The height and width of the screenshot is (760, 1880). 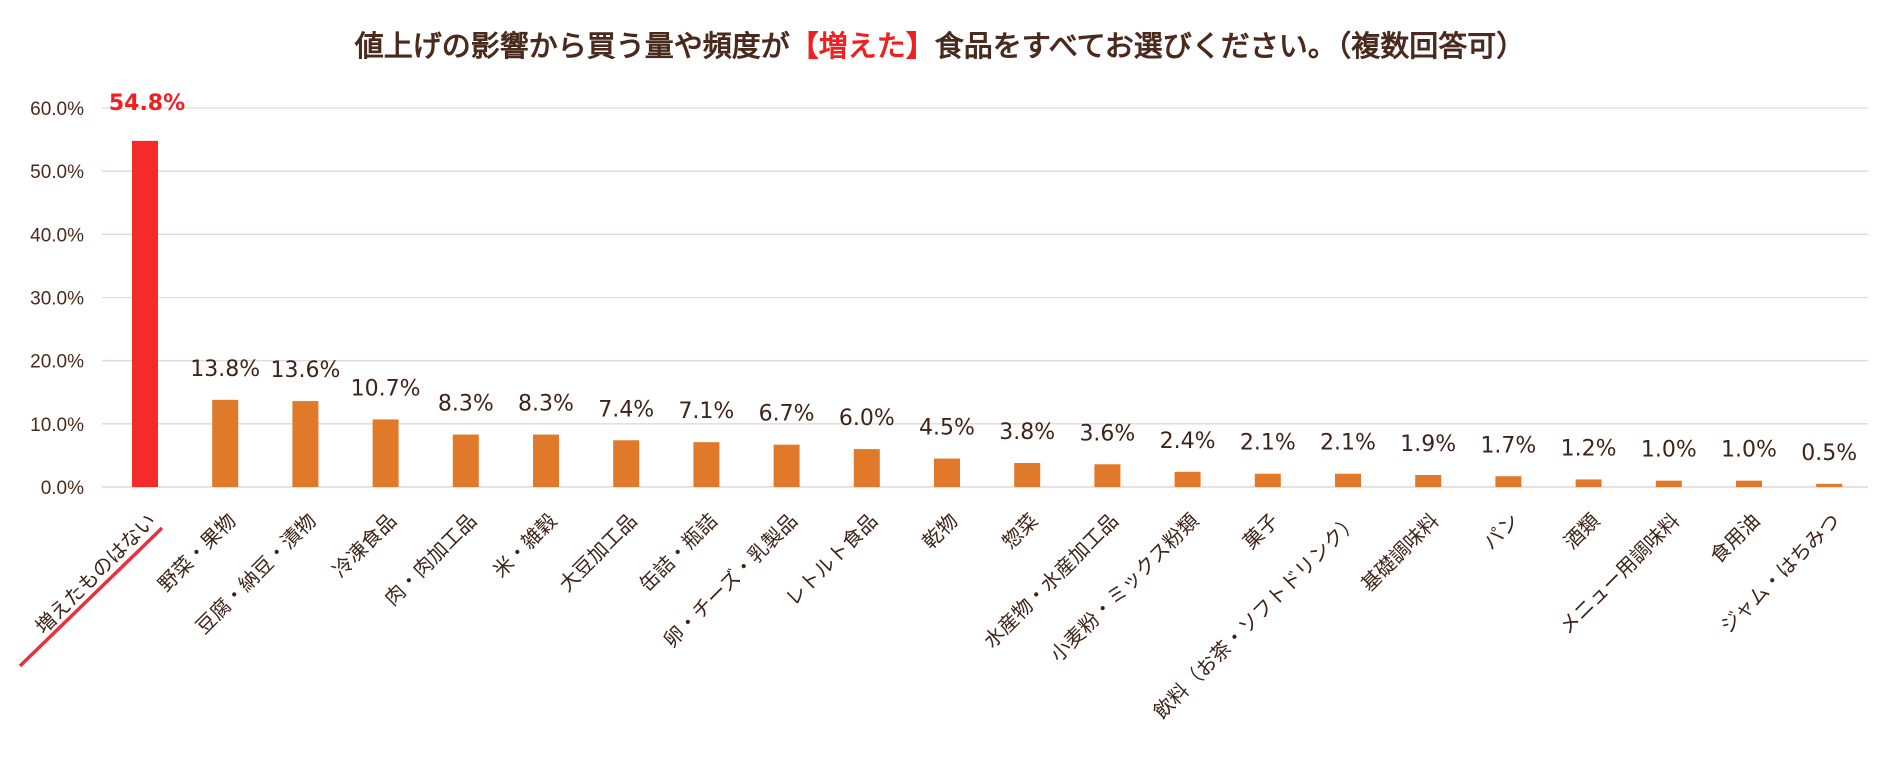 I want to click on y-tick-label: 40.0%, so click(x=57, y=235).